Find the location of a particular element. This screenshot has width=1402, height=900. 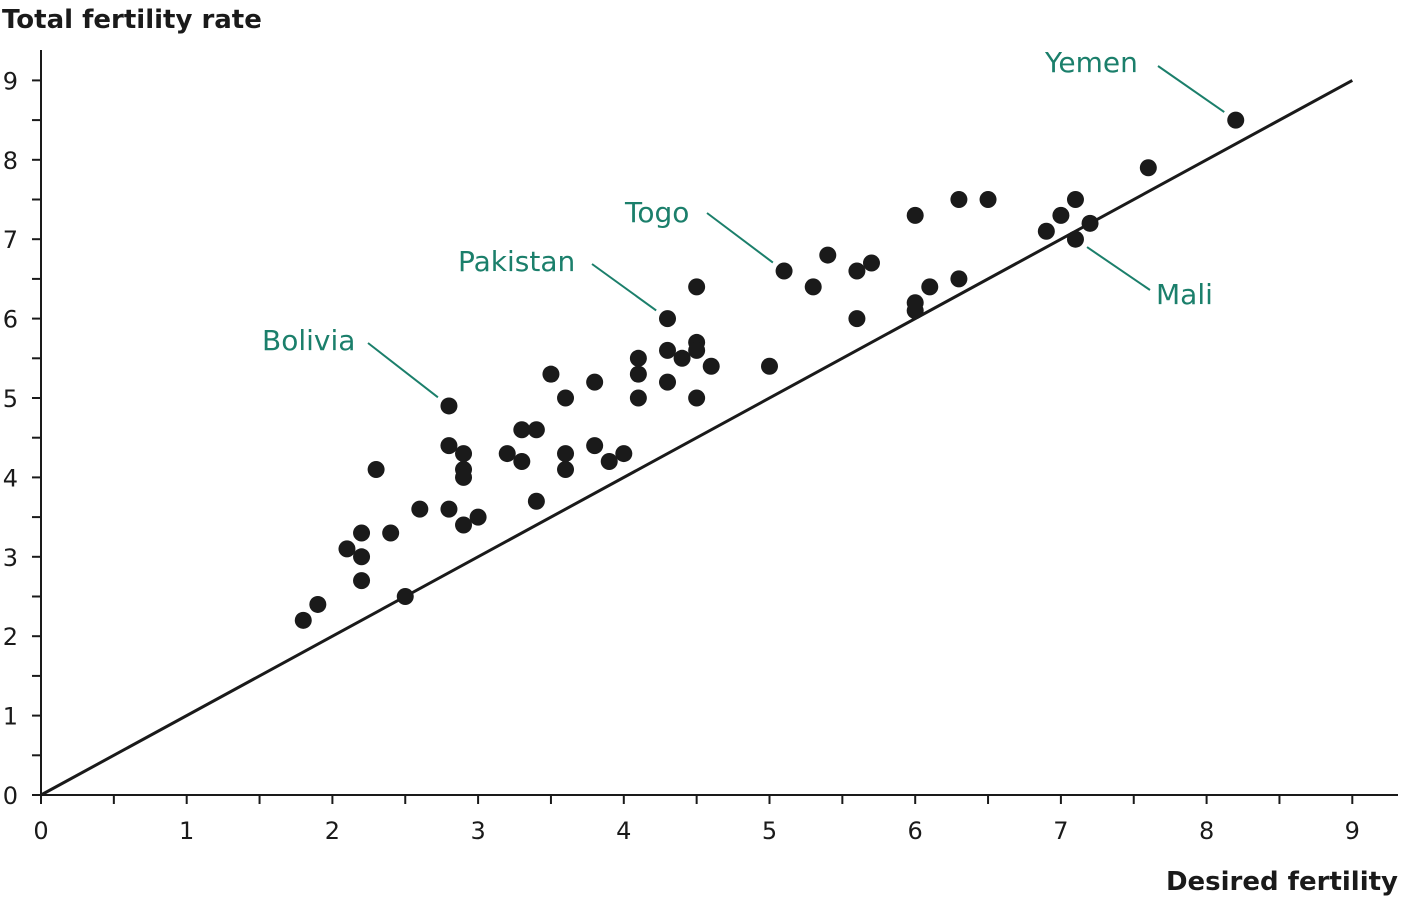

x-tick-label: 0 is located at coordinates (40, 831).